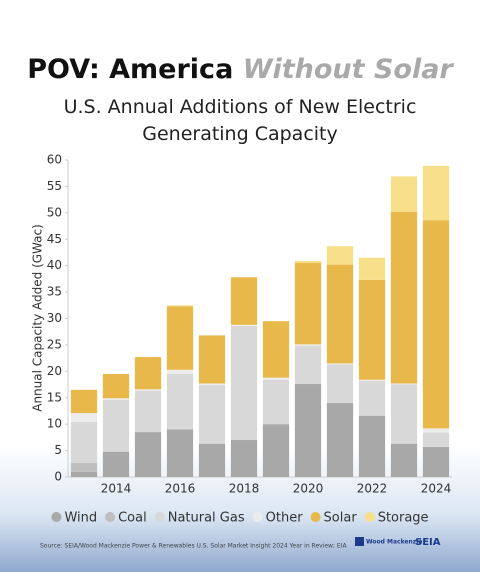 Image resolution: width=480 pixels, height=572 pixels. Describe the element at coordinates (54, 292) in the screenshot. I see `y-tick-label: 35` at that location.